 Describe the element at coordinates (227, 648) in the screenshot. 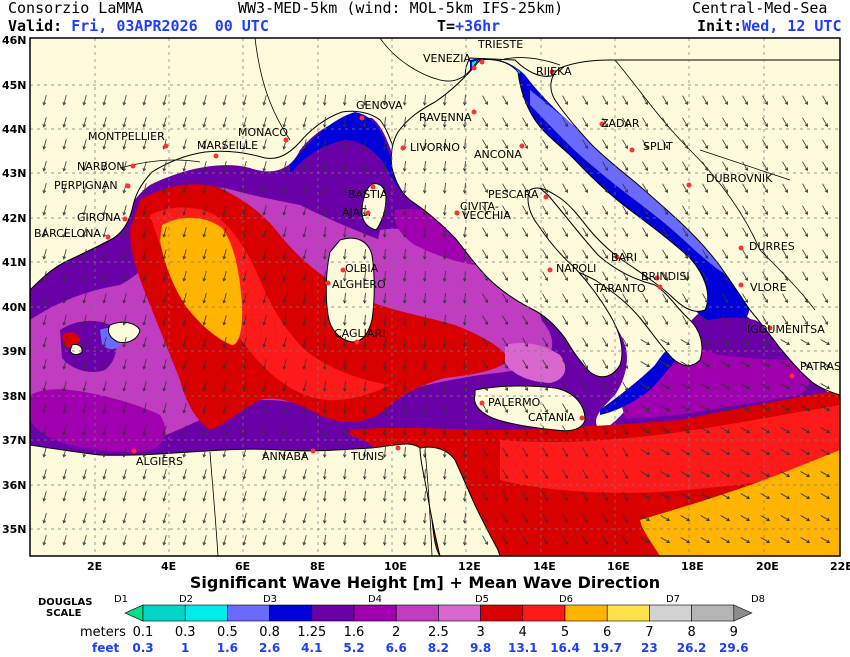

I see `legend-feet-value: 1.6` at that location.